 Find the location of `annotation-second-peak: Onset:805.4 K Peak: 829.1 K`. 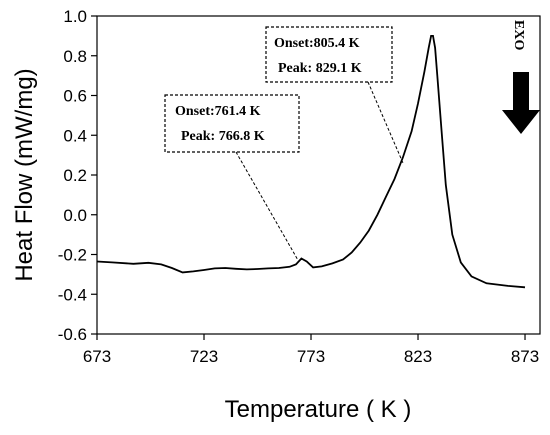

annotation-second-peak: Onset:805.4 K Peak: 829.1 K is located at coordinates (334, 95).